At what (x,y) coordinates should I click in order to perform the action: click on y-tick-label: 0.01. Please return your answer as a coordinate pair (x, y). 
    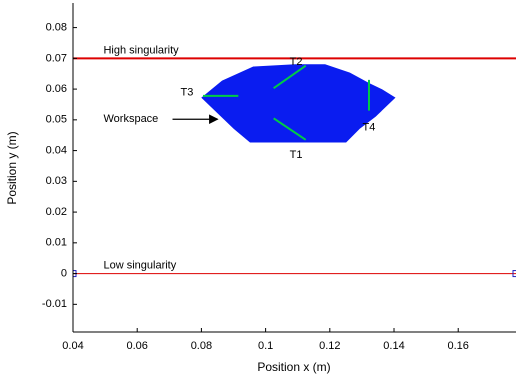
    Looking at the image, I should click on (56, 243).